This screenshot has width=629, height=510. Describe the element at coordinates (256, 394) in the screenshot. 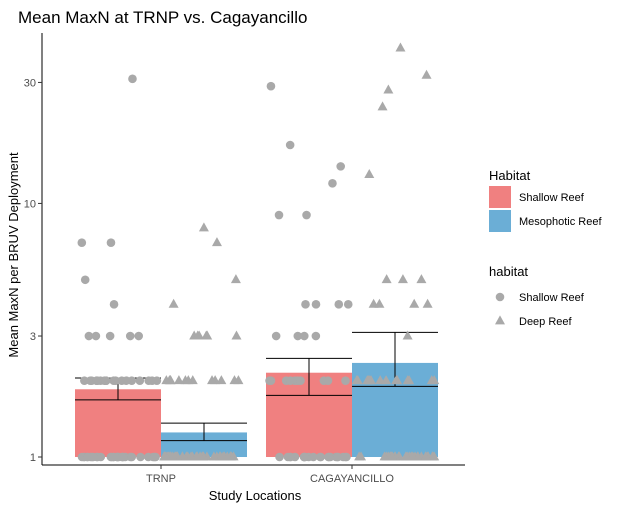

I see `plot-panel` at that location.